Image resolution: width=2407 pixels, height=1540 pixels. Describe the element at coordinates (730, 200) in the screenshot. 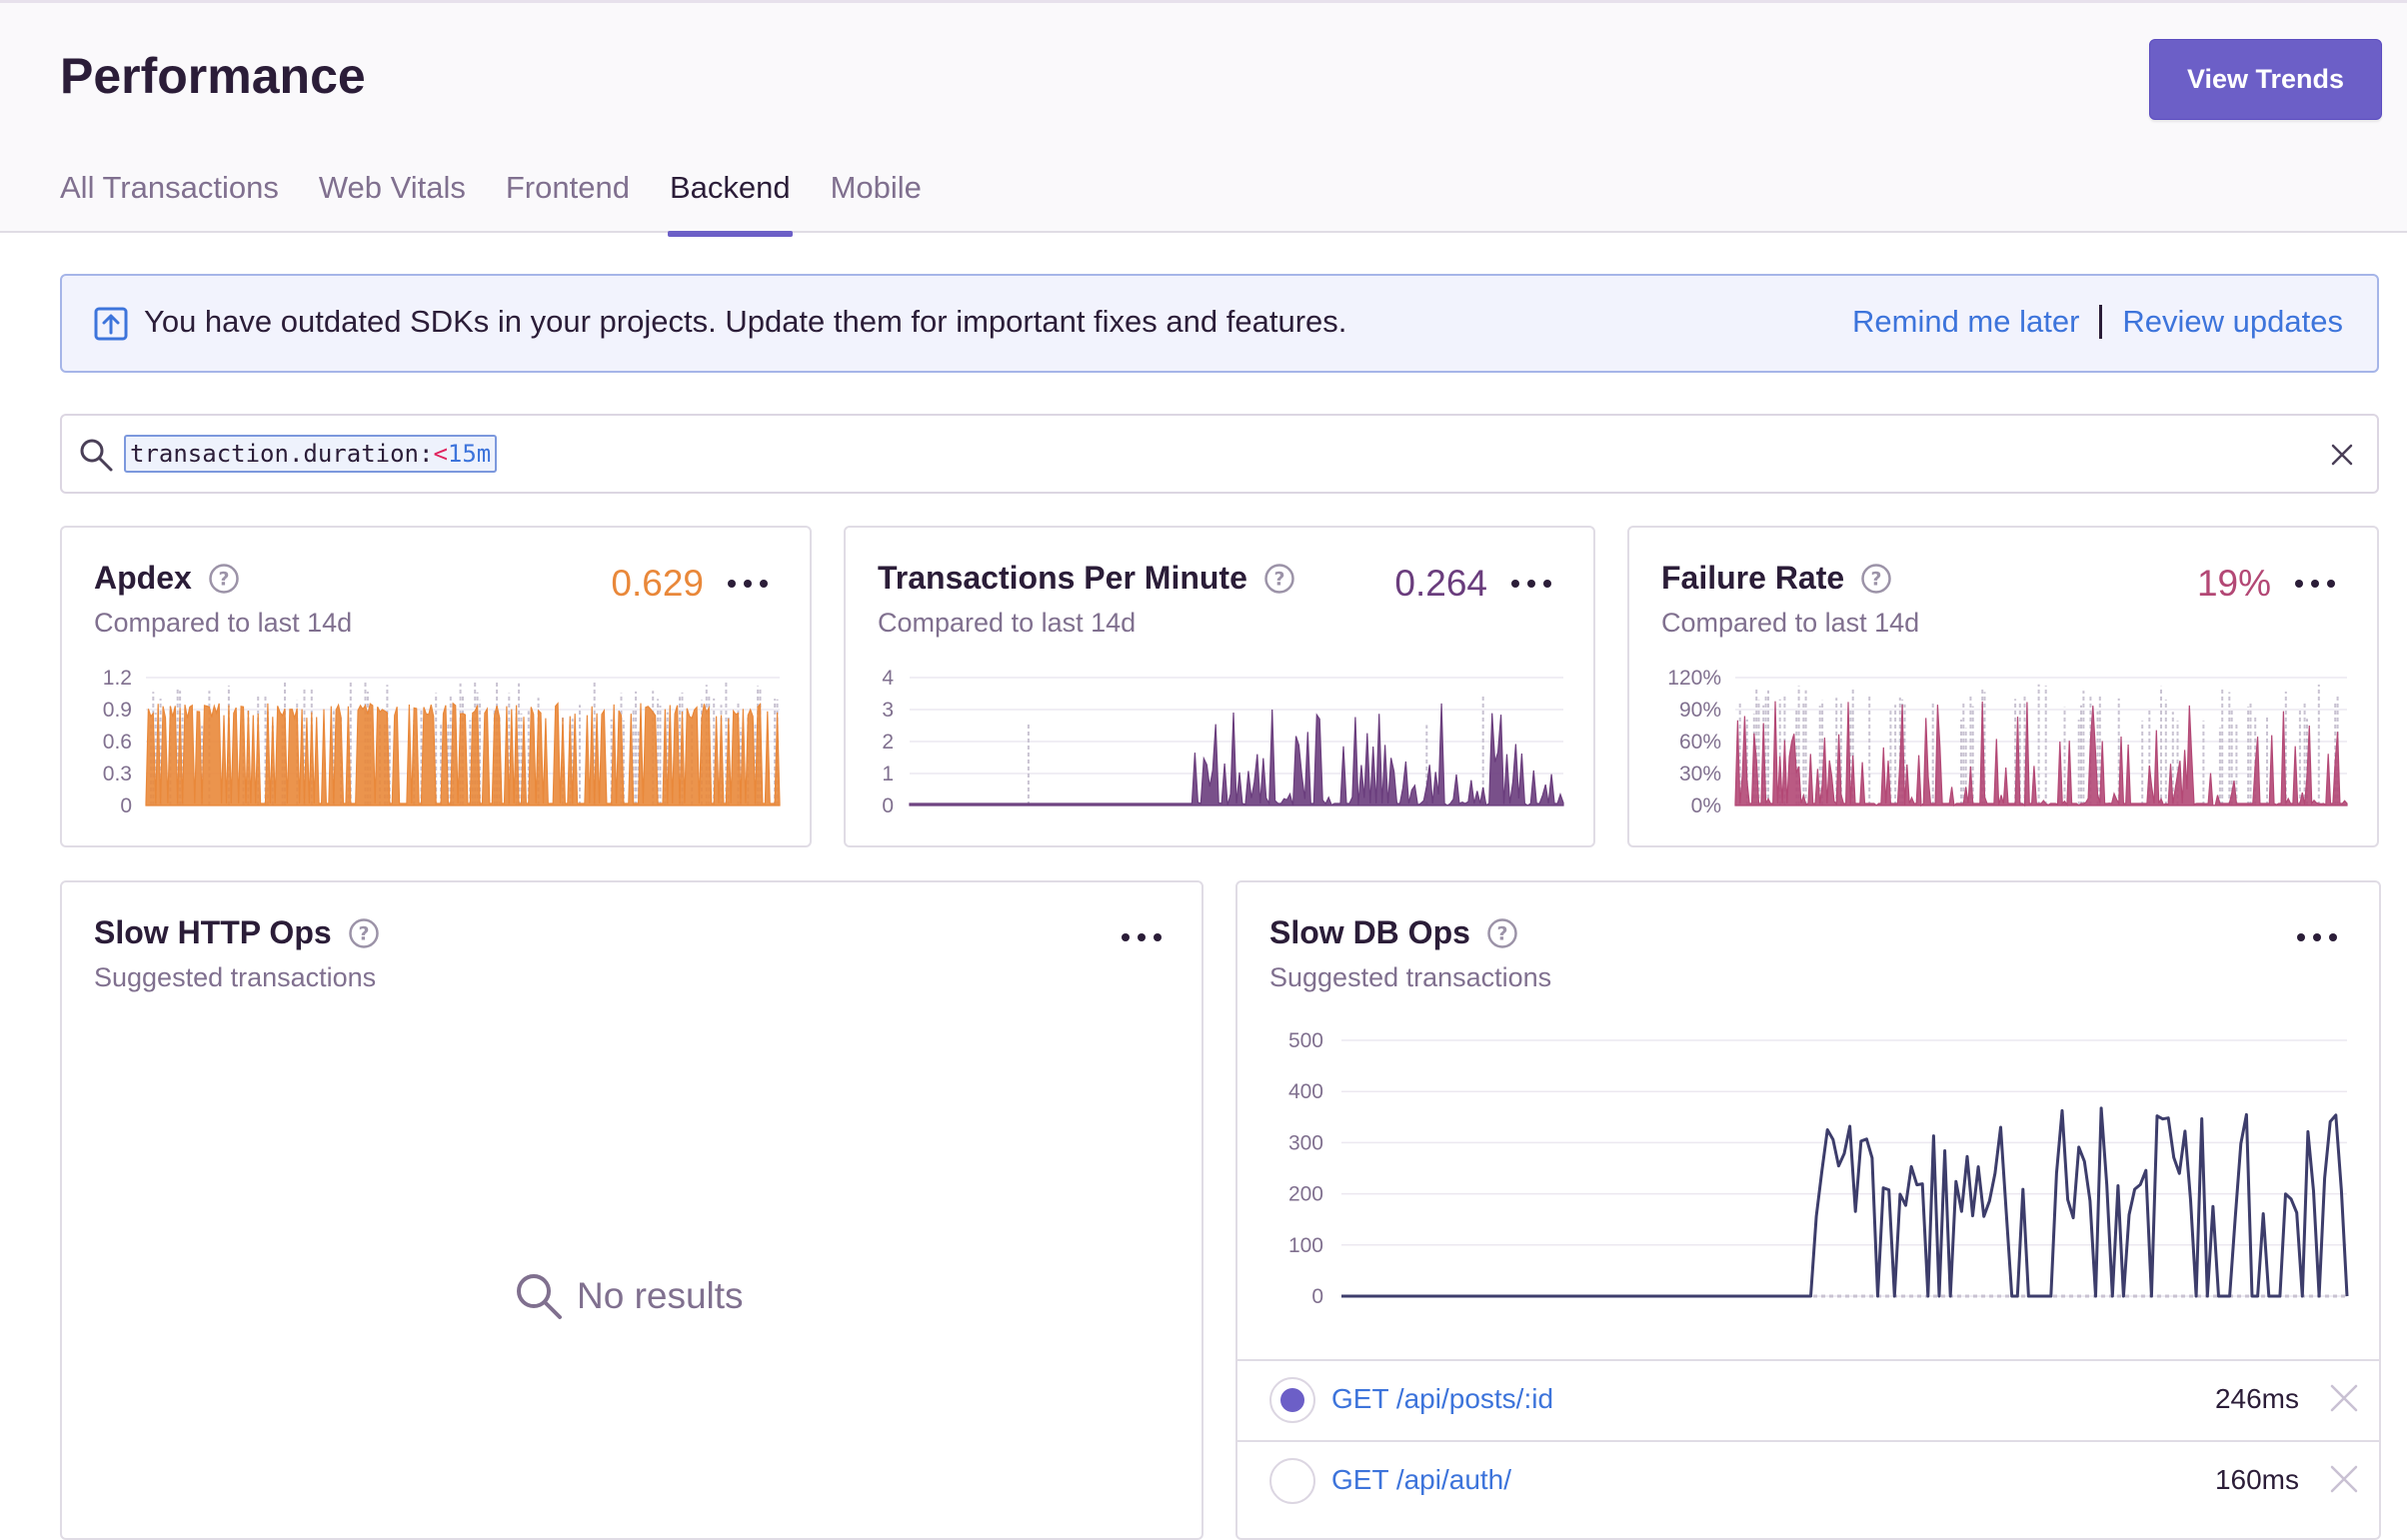

I see `tab-backend: Backend` at that location.